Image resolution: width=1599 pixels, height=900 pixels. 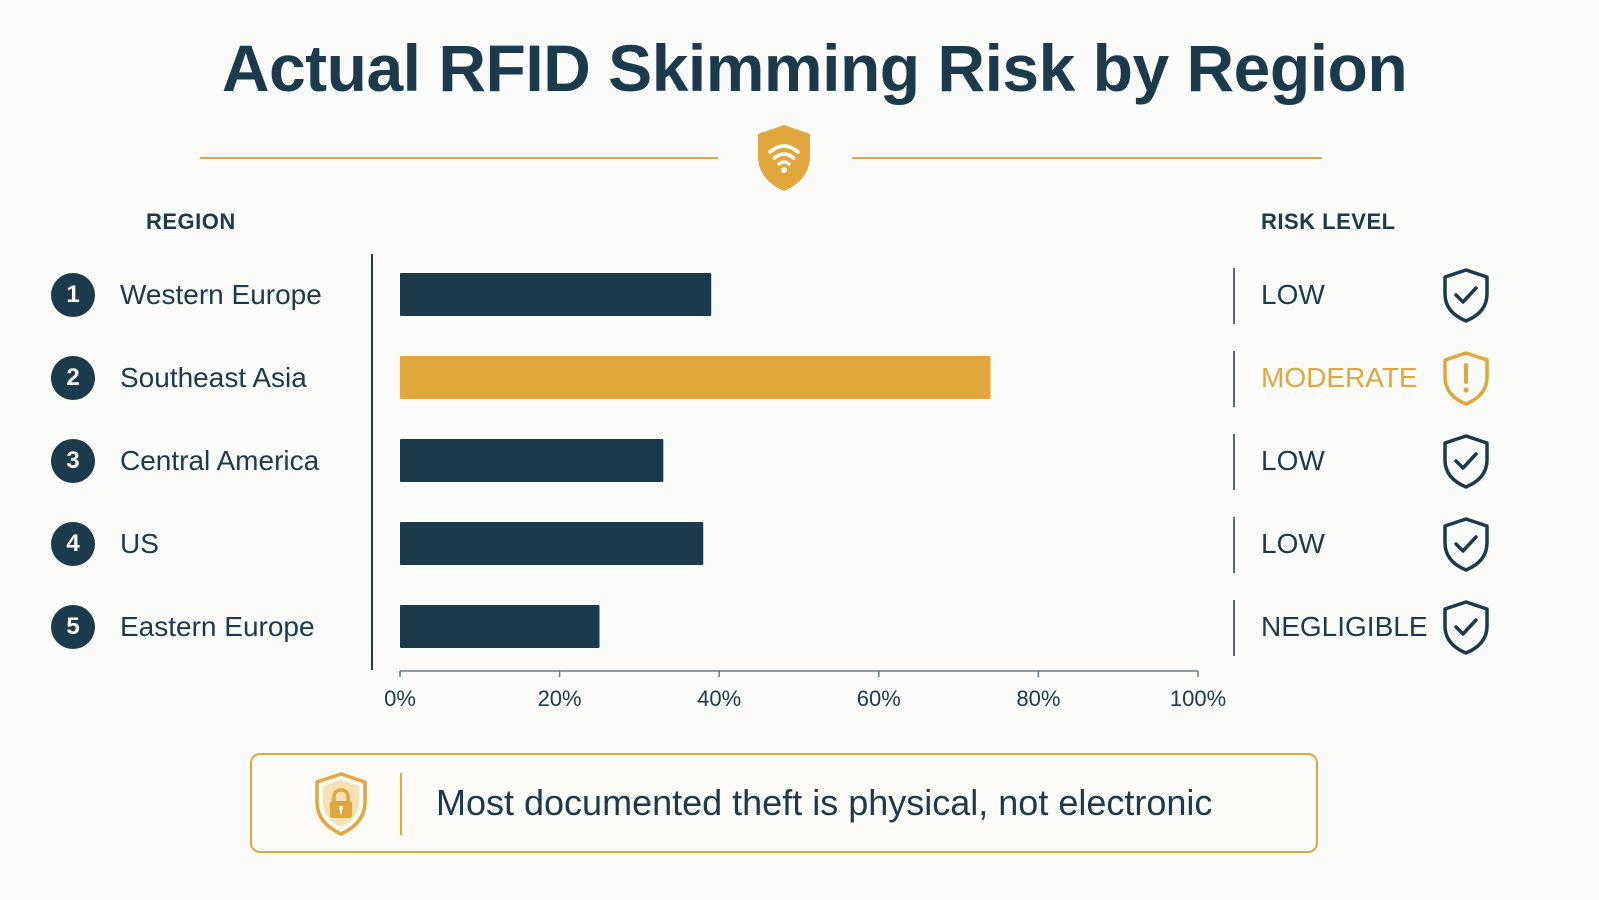 I want to click on row-number-badge: 1, so click(x=73, y=295).